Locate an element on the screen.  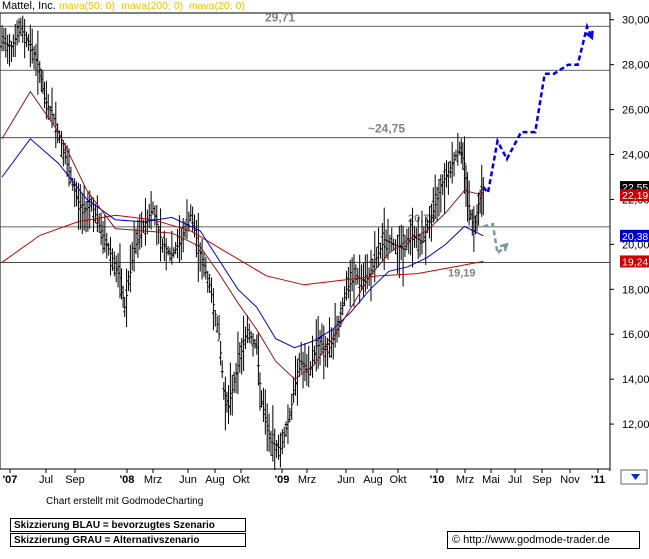
y-tick-label: 28,00 is located at coordinates (635, 66).